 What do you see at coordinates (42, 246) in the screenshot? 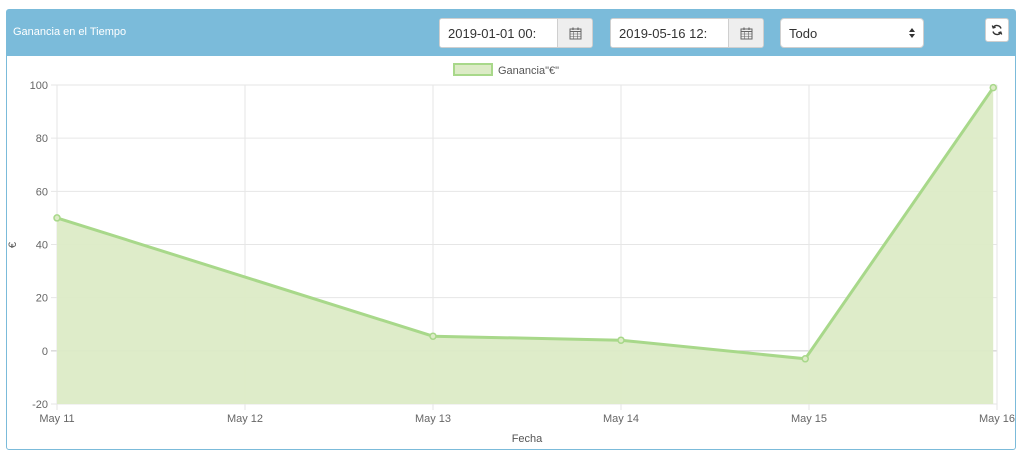
I see `y-tick-label: 40` at bounding box center [42, 246].